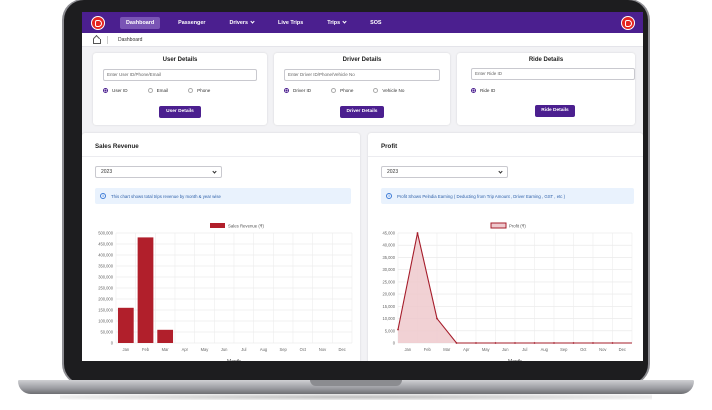 This screenshot has width=712, height=410. I want to click on nav-item-live-trips: Live Trips, so click(290, 23).